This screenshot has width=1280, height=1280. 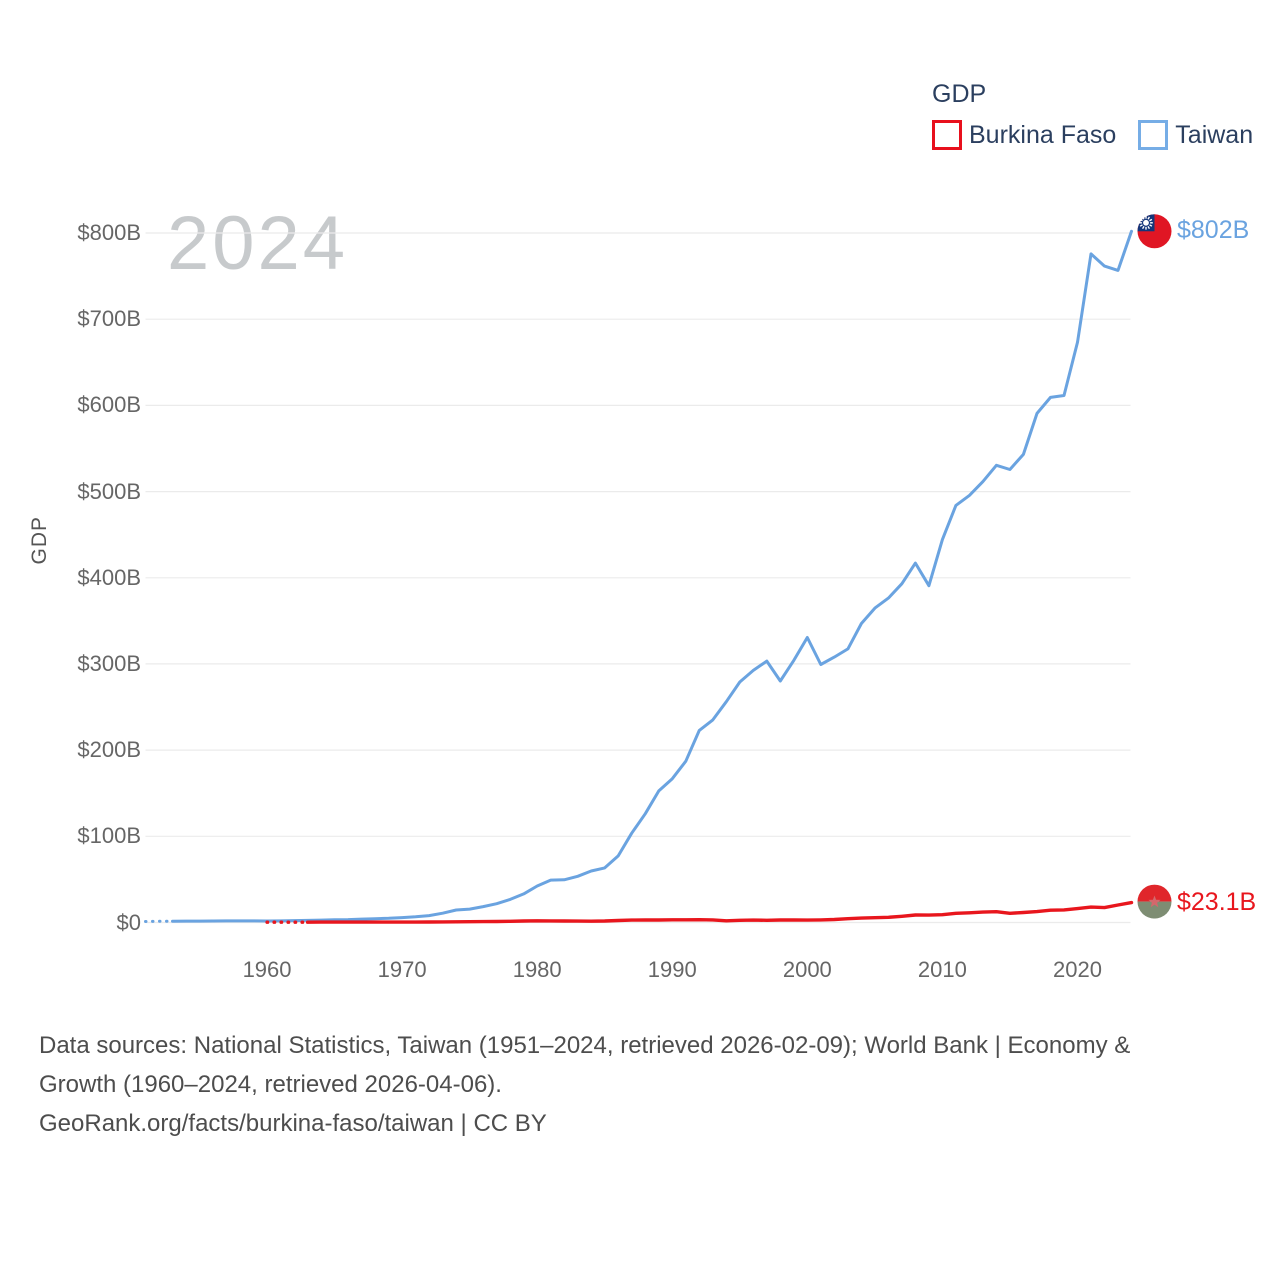 What do you see at coordinates (1077, 969) in the screenshot?
I see `x-tick-label: 2020` at bounding box center [1077, 969].